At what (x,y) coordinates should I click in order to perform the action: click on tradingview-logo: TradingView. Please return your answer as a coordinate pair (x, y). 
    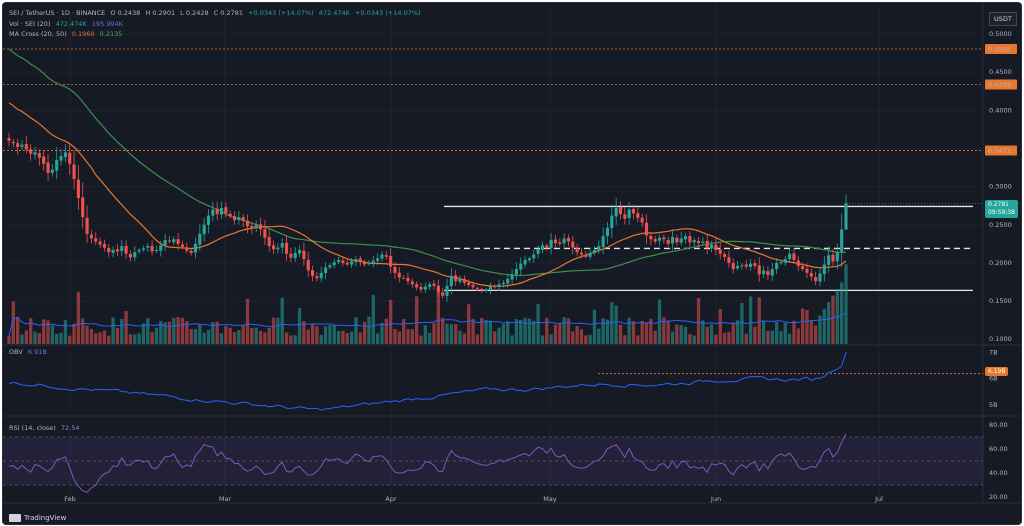
    Looking at the image, I should click on (37, 518).